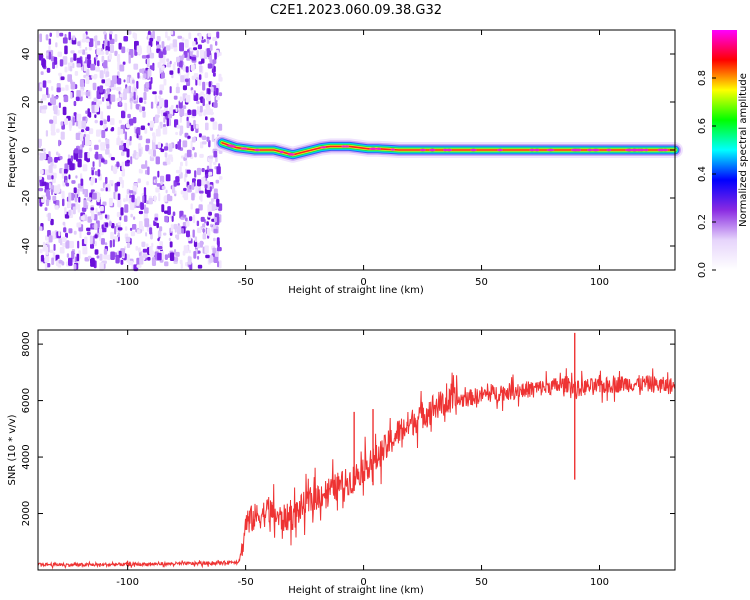  I want to click on y-tick-label: 0, so click(26, 150).